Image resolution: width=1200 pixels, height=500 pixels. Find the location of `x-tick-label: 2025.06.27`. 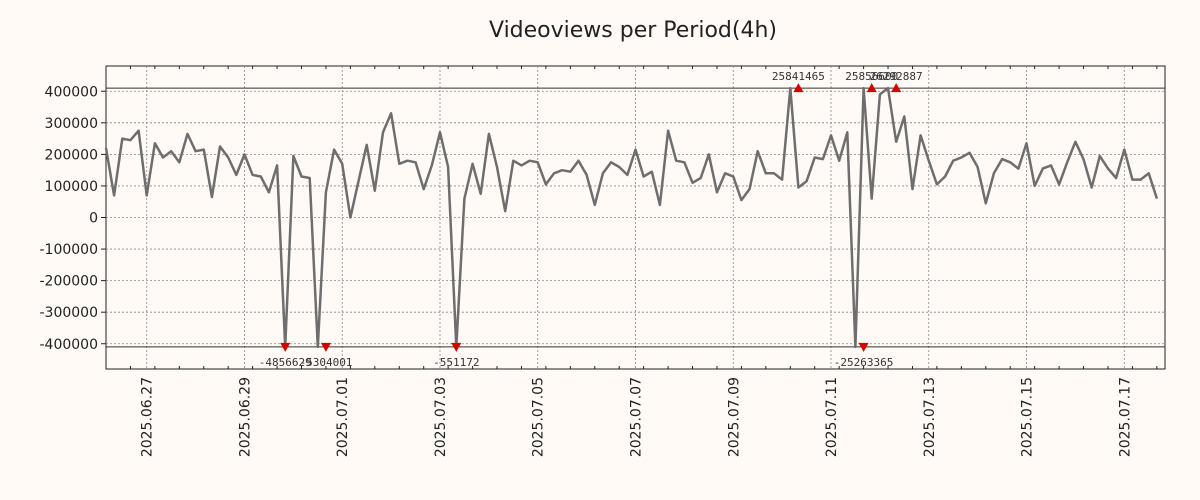

x-tick-label: 2025.06.27 is located at coordinates (148, 417).